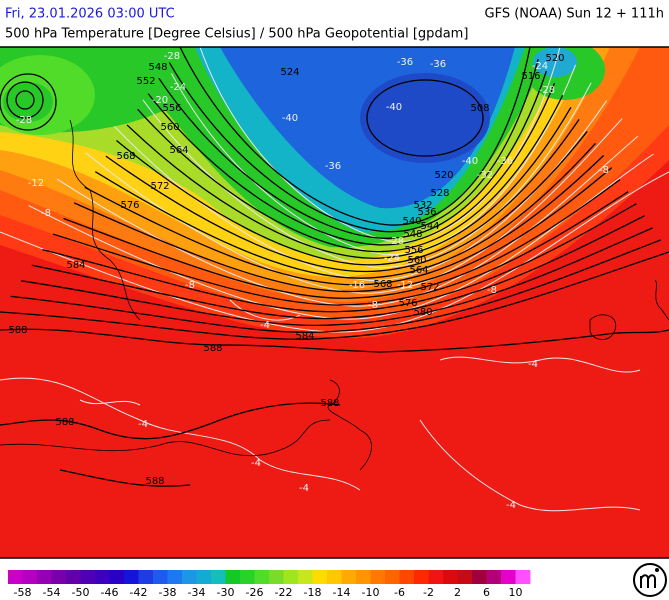  I want to click on colorbar-tick-label: -42, so click(139, 592).